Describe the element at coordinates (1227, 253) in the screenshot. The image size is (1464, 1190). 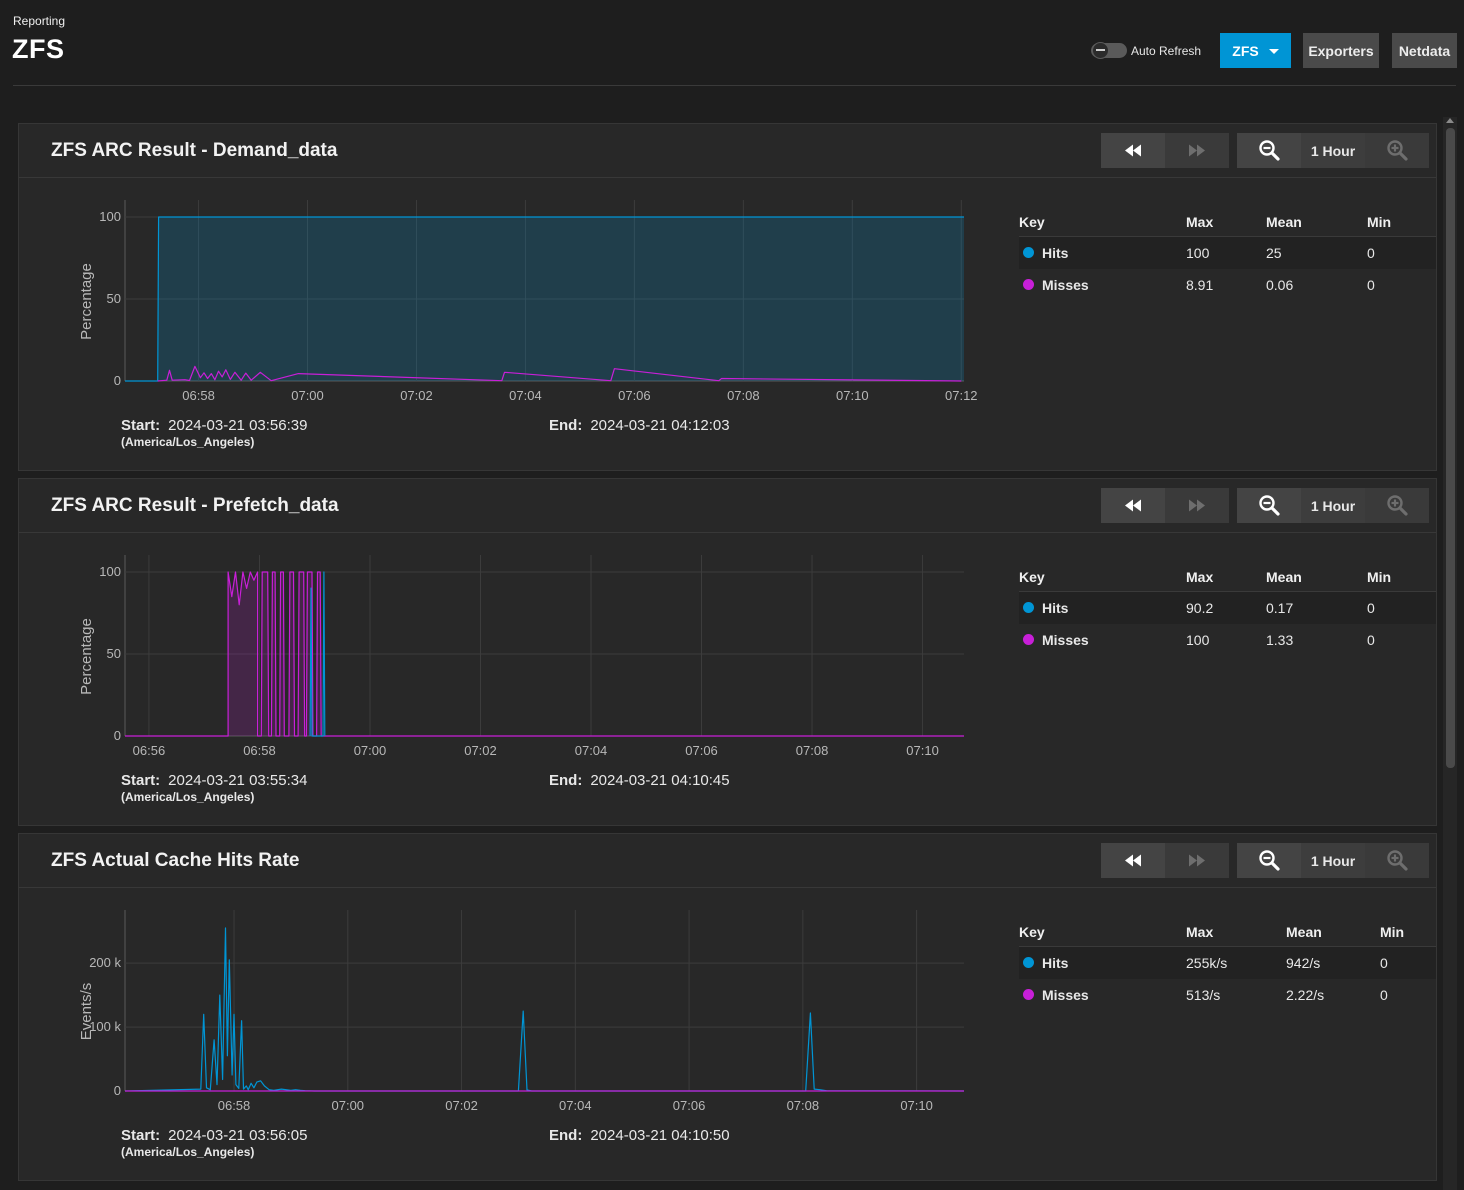
I see `legend-row-hits: Hits 100 25 0` at that location.